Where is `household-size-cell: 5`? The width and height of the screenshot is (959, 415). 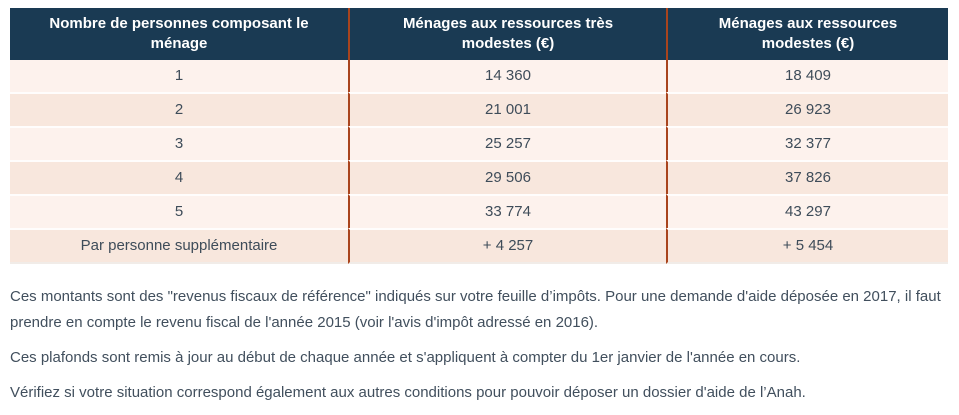 household-size-cell: 5 is located at coordinates (179, 211).